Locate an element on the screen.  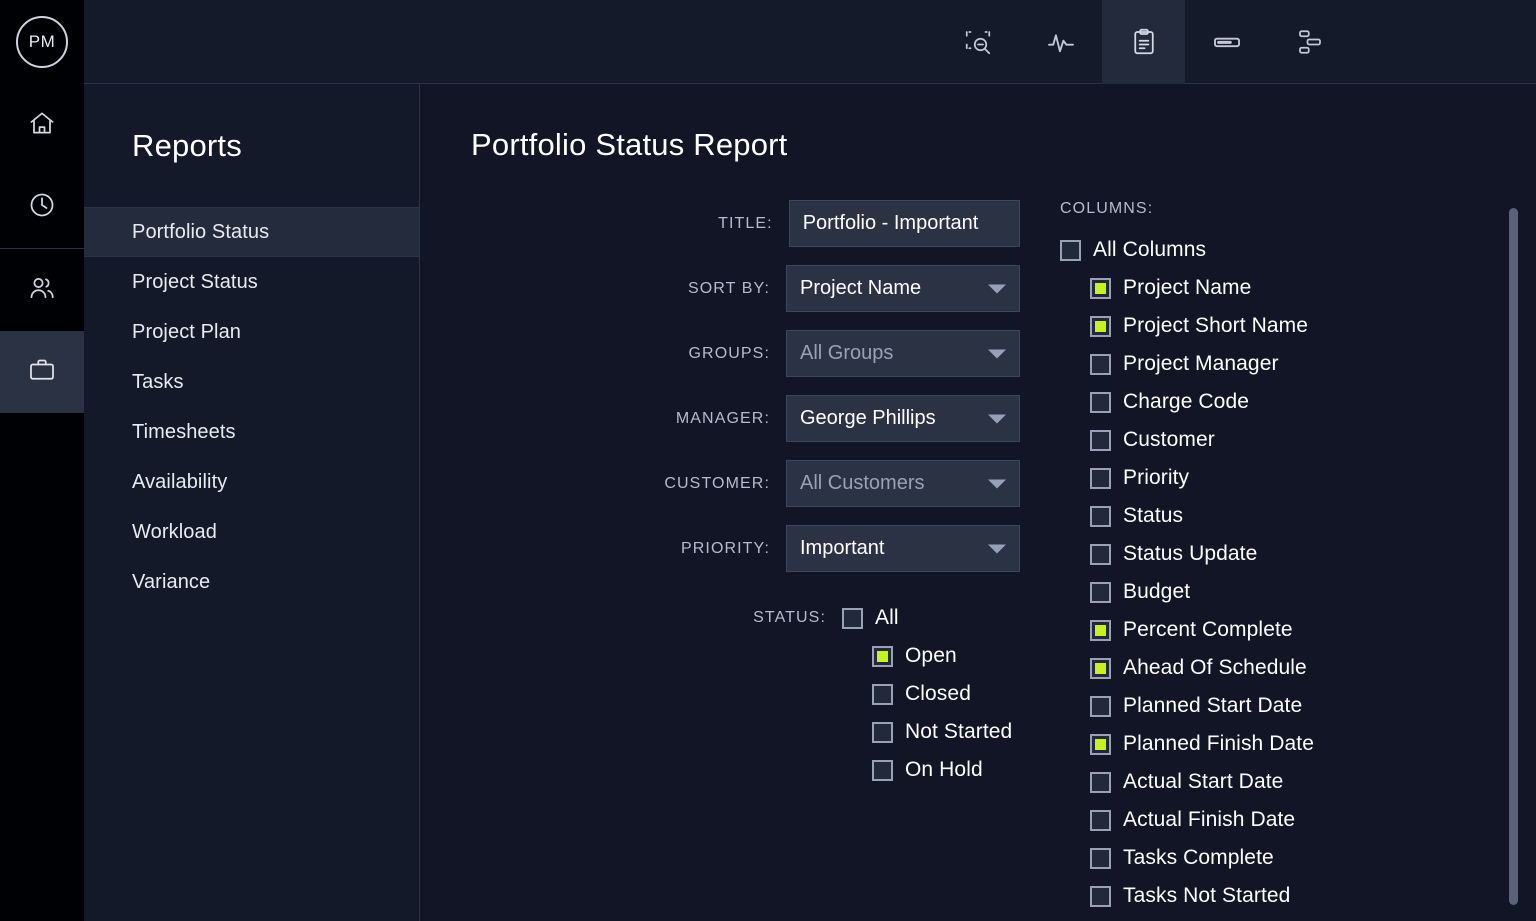
status-option-label: Closed is located at coordinates (938, 693).